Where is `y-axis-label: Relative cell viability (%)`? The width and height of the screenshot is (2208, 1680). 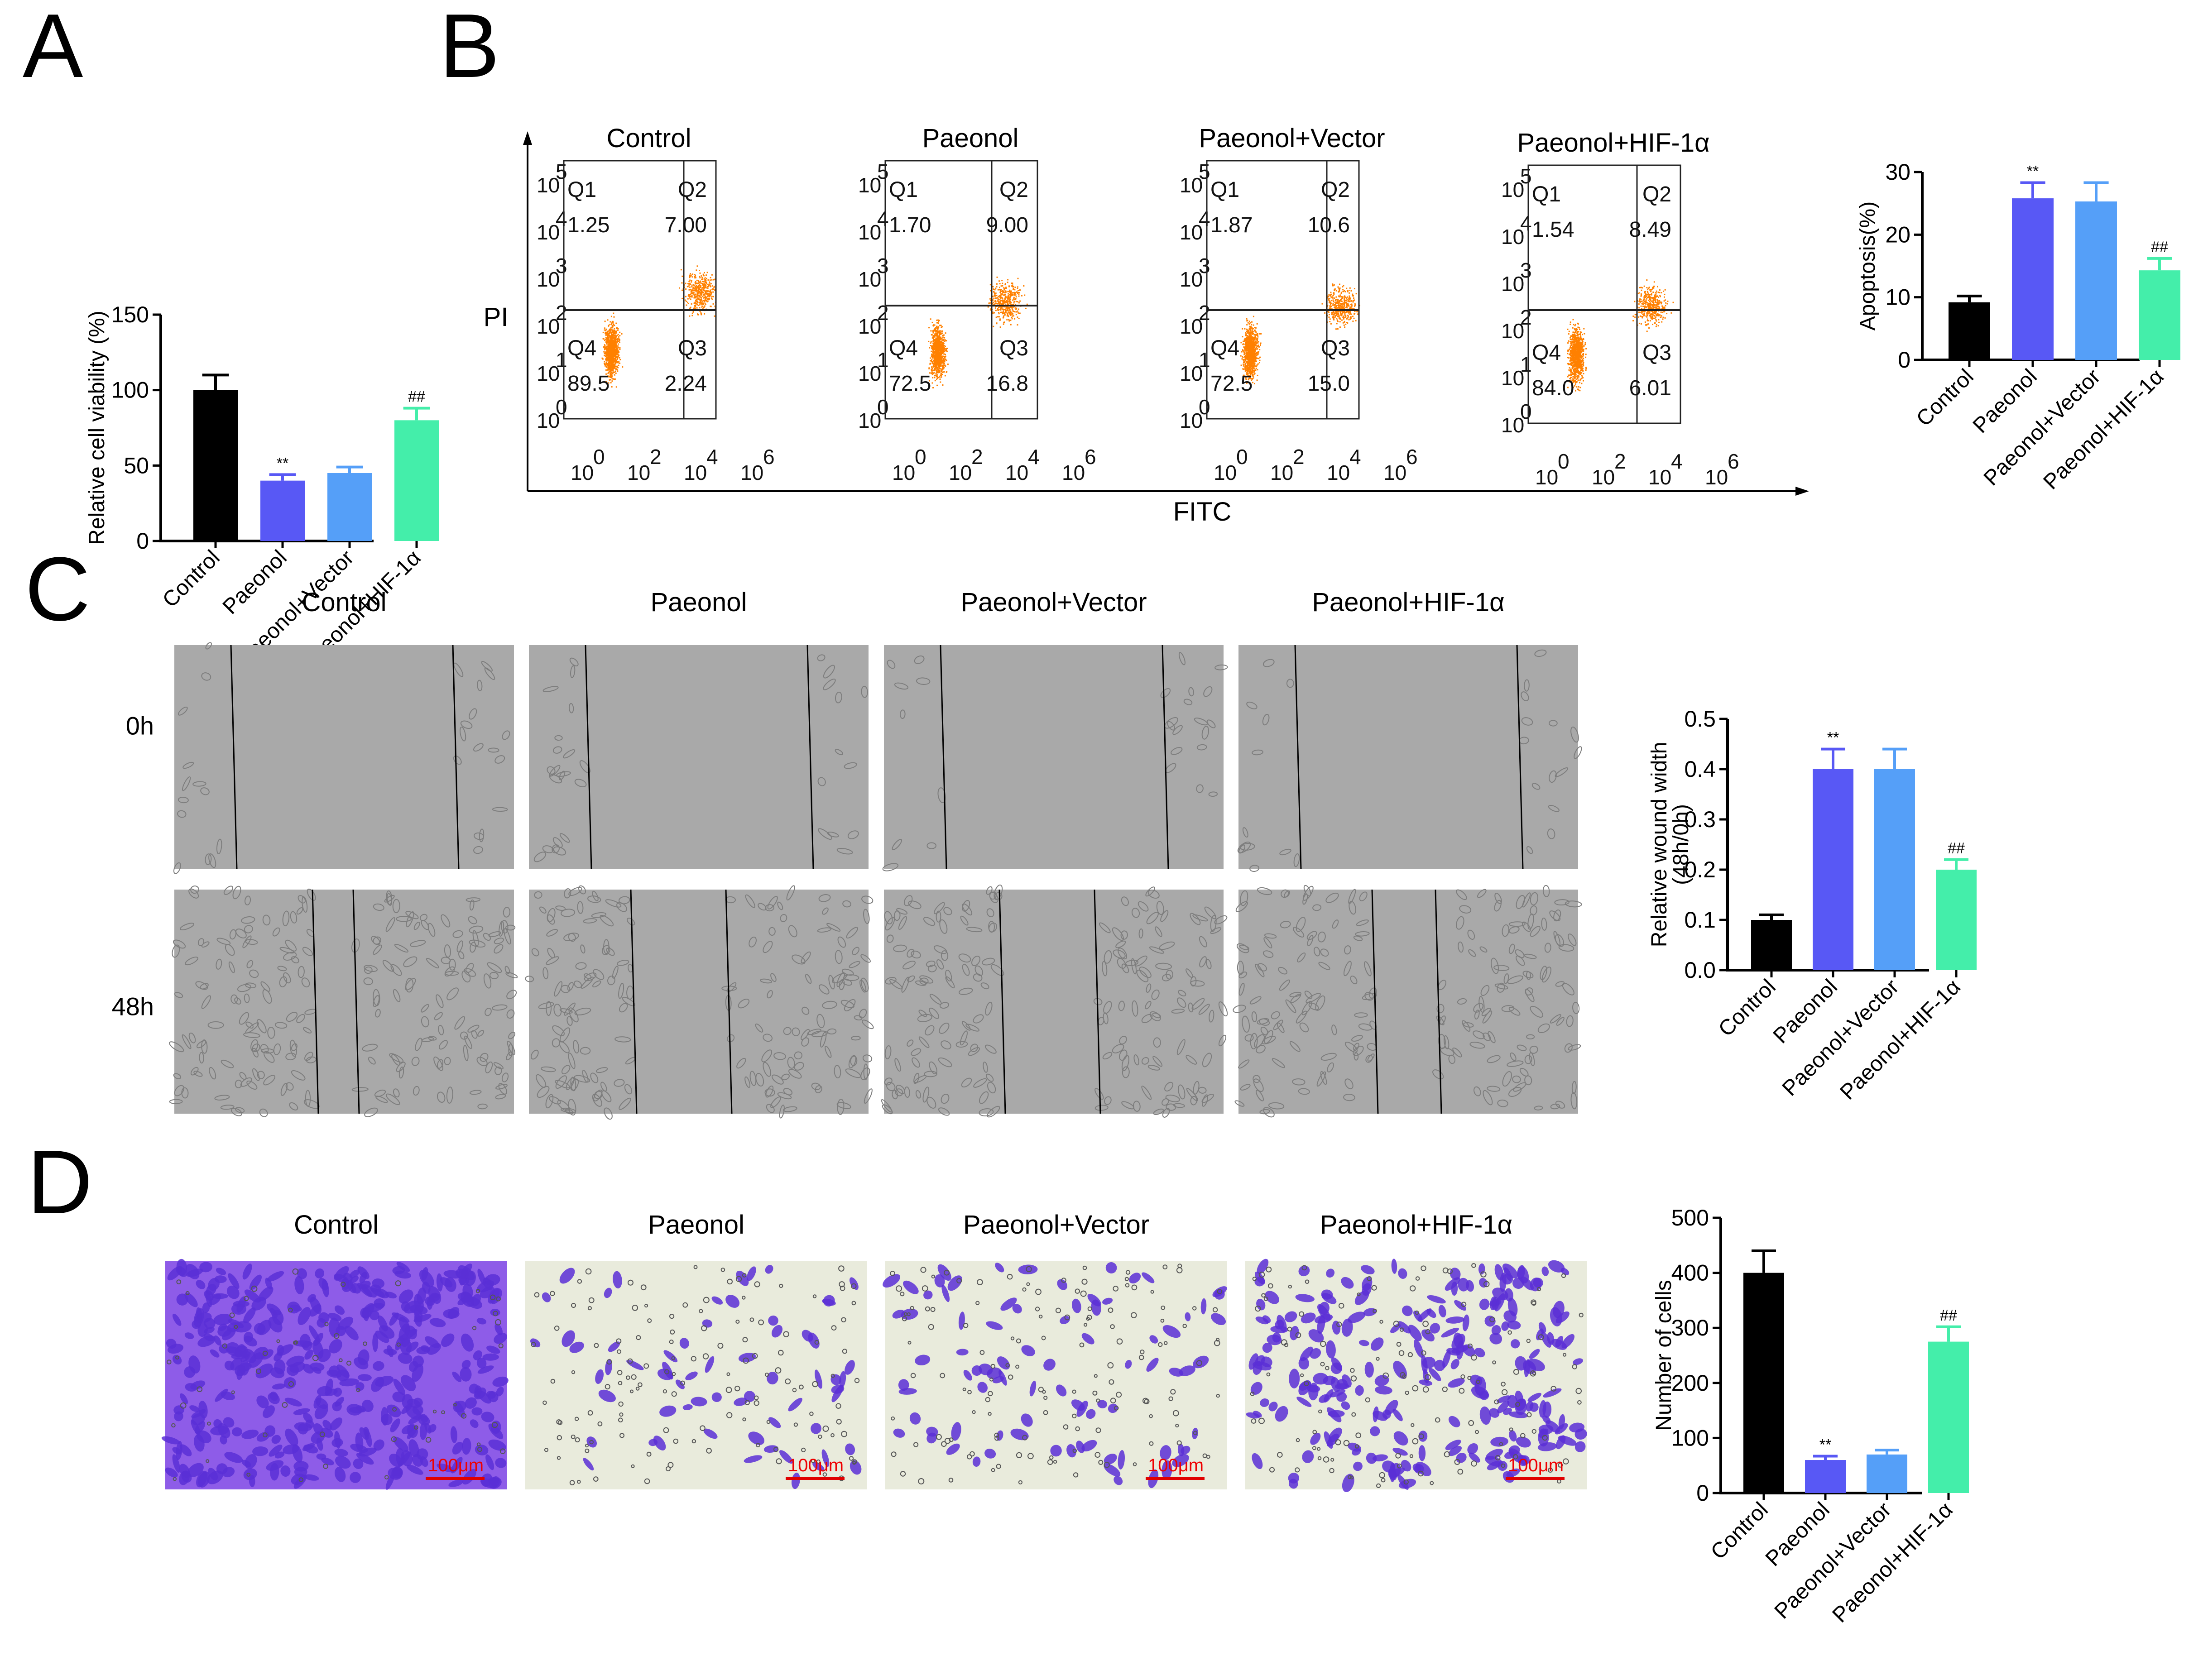 y-axis-label: Relative cell viability (%) is located at coordinates (97, 428).